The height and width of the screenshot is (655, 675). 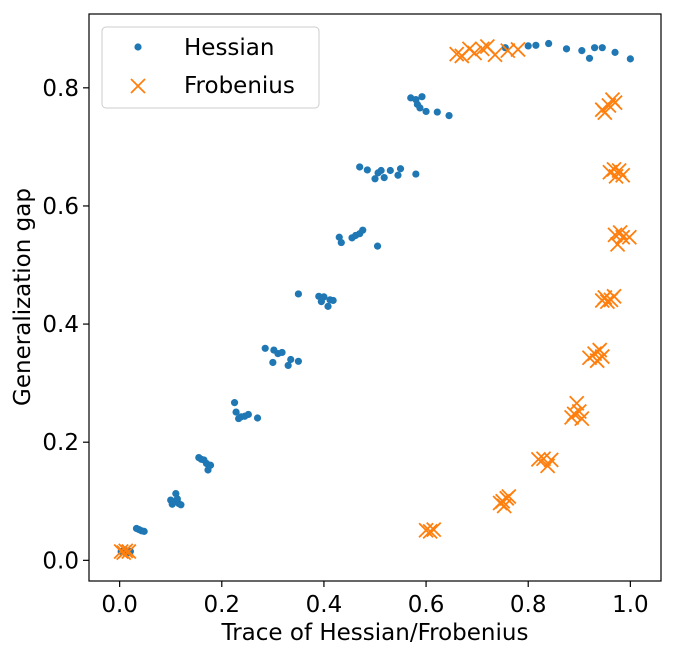 I want to click on frobenius-point-5-stroke-b, so click(x=430, y=531).